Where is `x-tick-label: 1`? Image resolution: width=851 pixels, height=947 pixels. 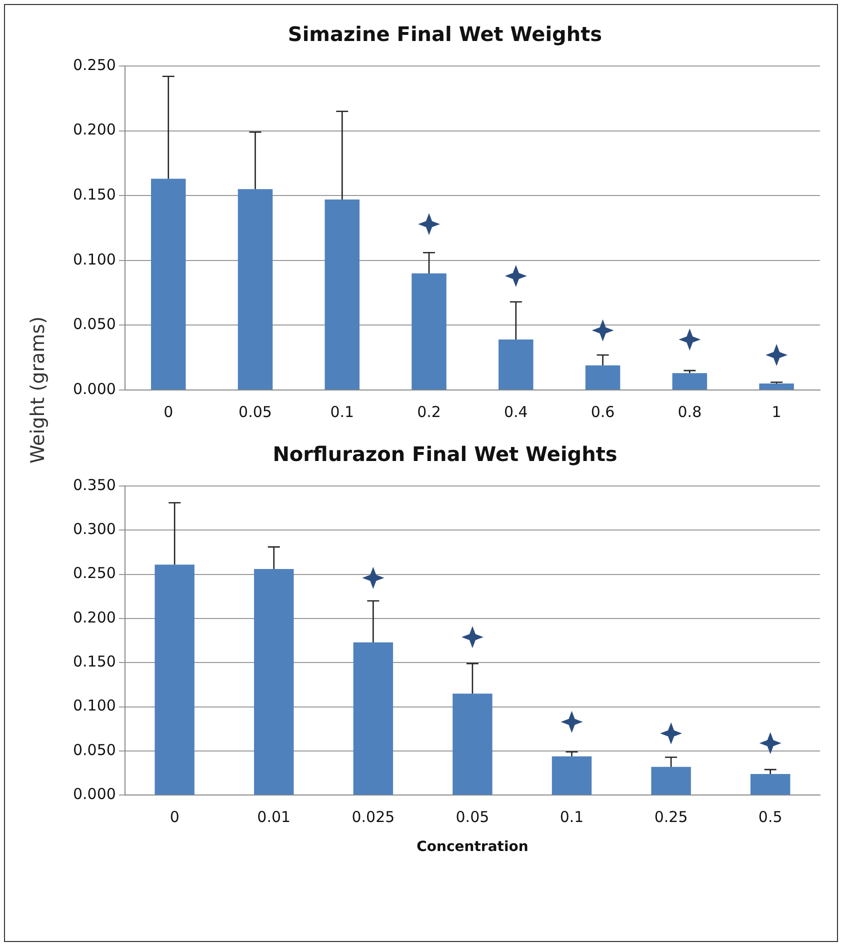 x-tick-label: 1 is located at coordinates (777, 411).